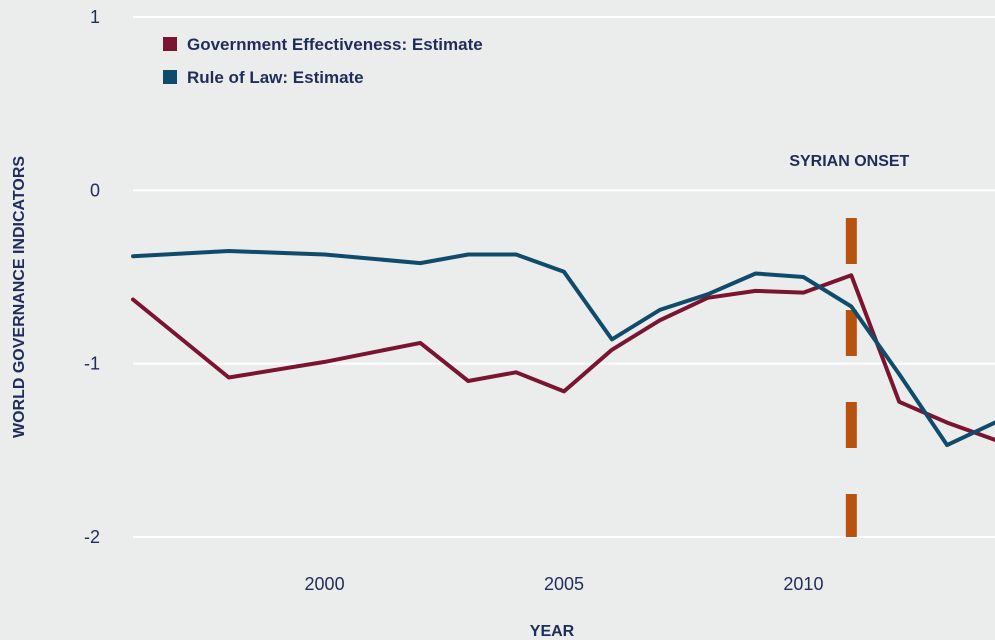 The width and height of the screenshot is (995, 640). What do you see at coordinates (849, 161) in the screenshot?
I see `onset-annotation-label: SYRIAN ONSET` at bounding box center [849, 161].